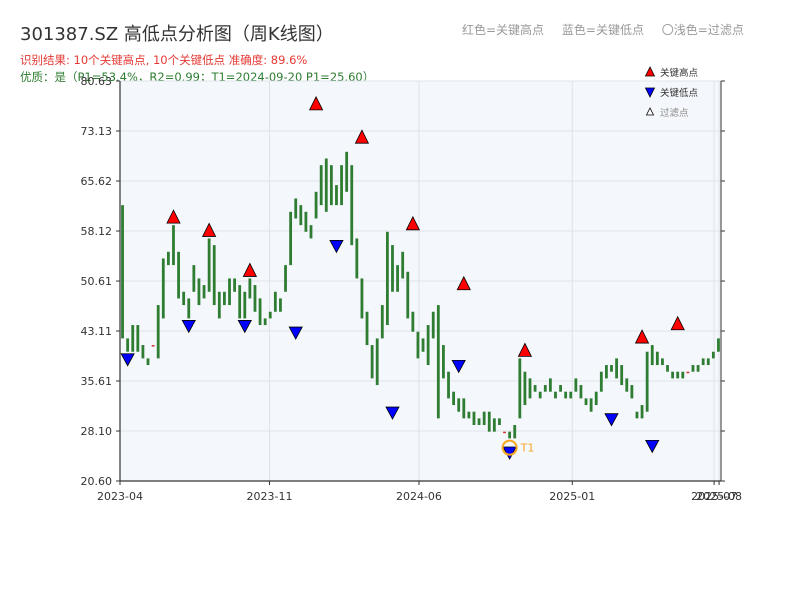 Image resolution: width=800 pixels, height=600 pixels. I want to click on y-tick-label: 35.61, so click(97, 381).